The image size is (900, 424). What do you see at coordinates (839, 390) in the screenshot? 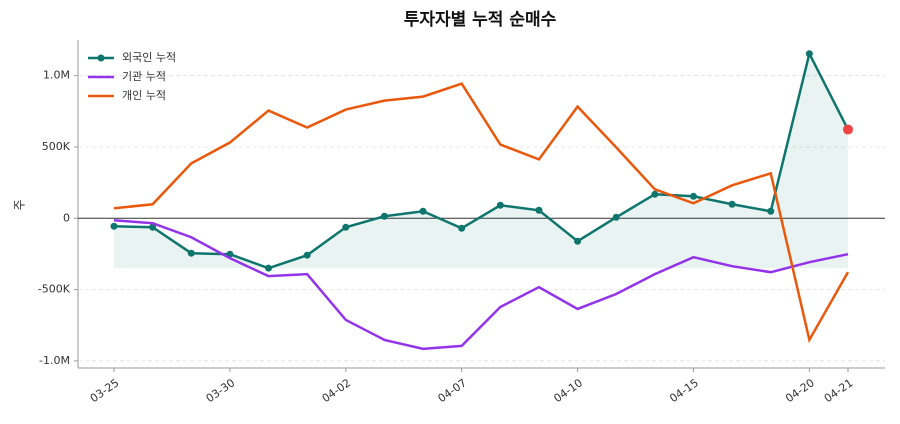
I see `x-tick-label: 04-21` at bounding box center [839, 390].